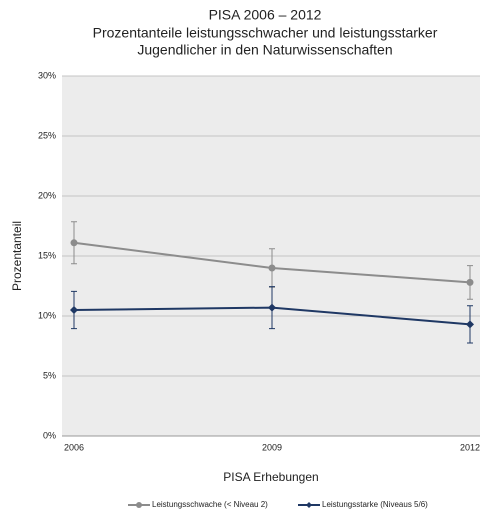  What do you see at coordinates (49, 375) in the screenshot?
I see `y-tick-label: 5%` at bounding box center [49, 375].